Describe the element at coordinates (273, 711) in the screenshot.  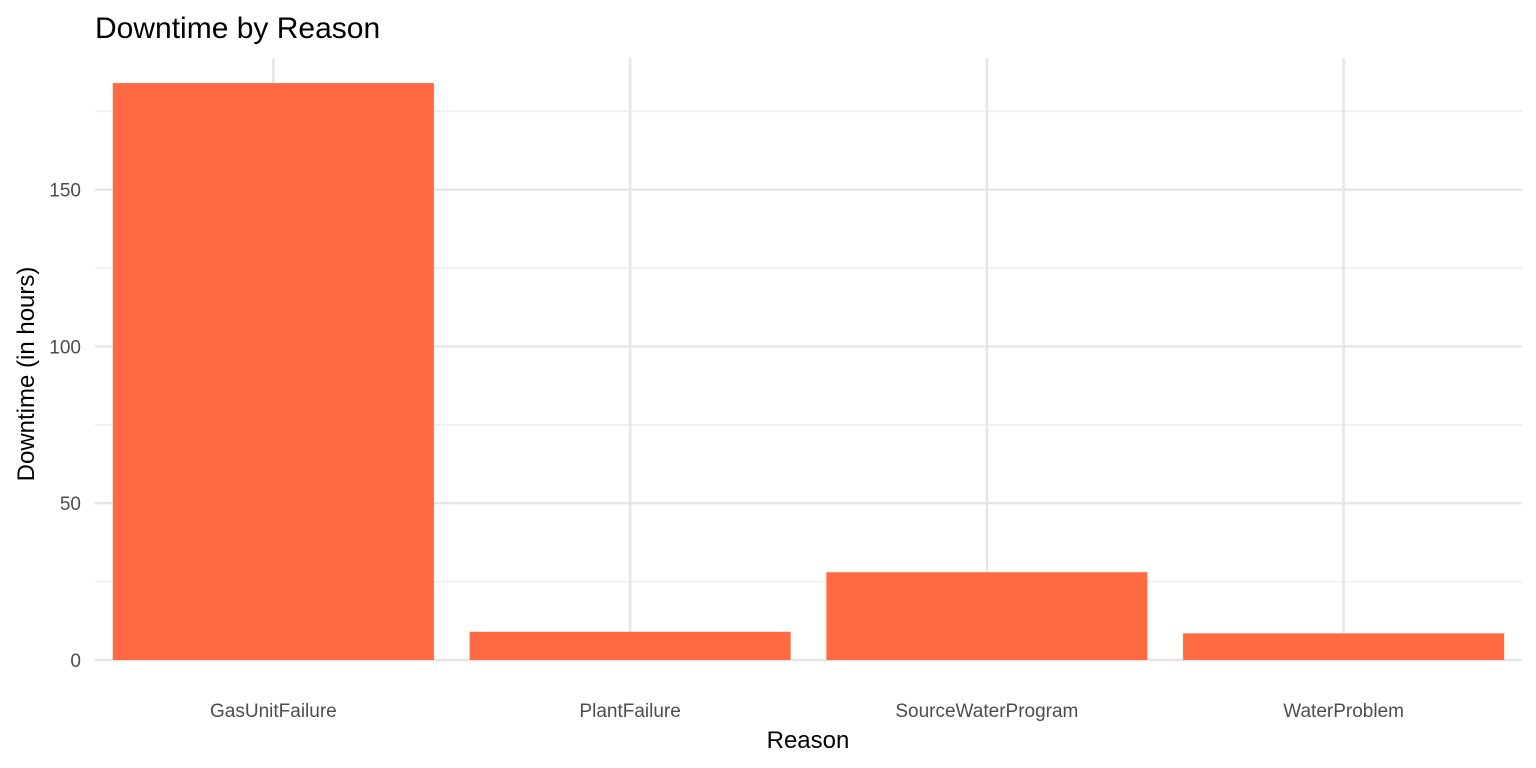
I see `x-tick-label: GasUnitFailure` at that location.